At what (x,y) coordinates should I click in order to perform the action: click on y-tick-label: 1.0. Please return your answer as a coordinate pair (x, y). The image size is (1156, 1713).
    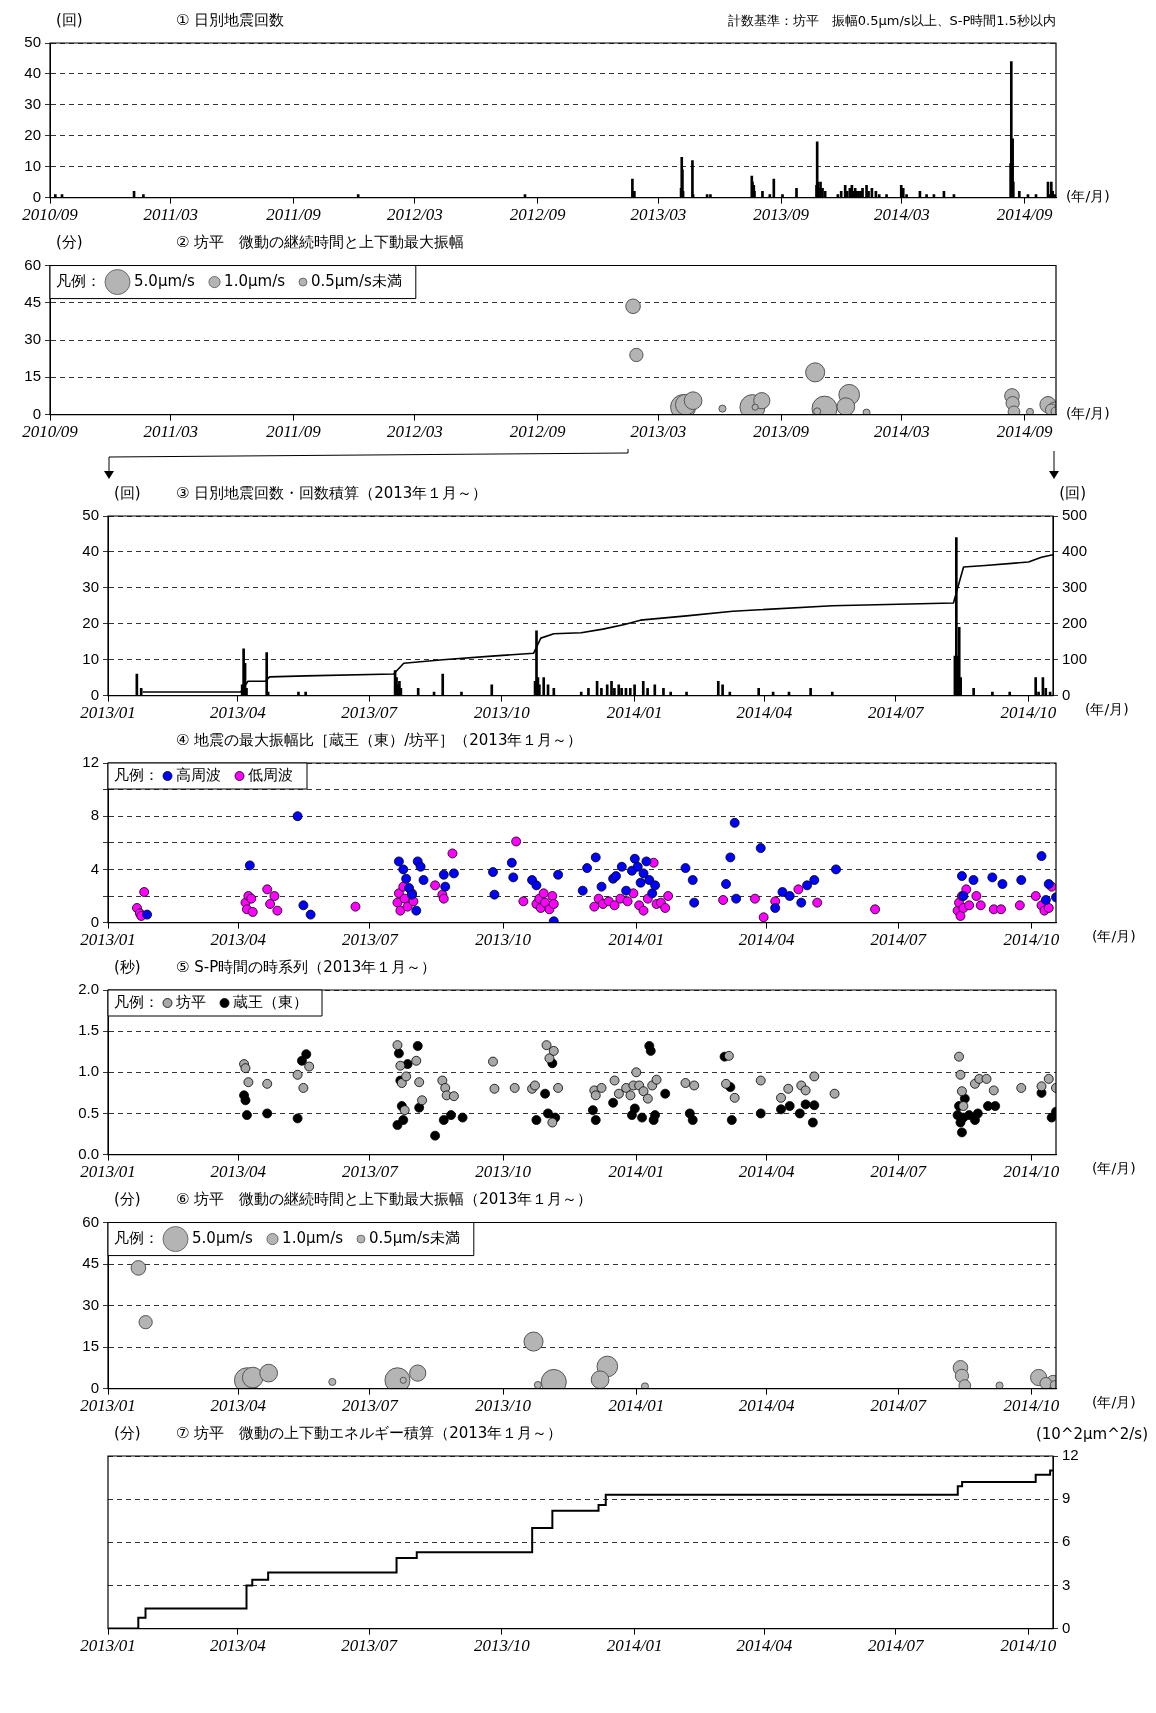
    Looking at the image, I should click on (88, 1071).